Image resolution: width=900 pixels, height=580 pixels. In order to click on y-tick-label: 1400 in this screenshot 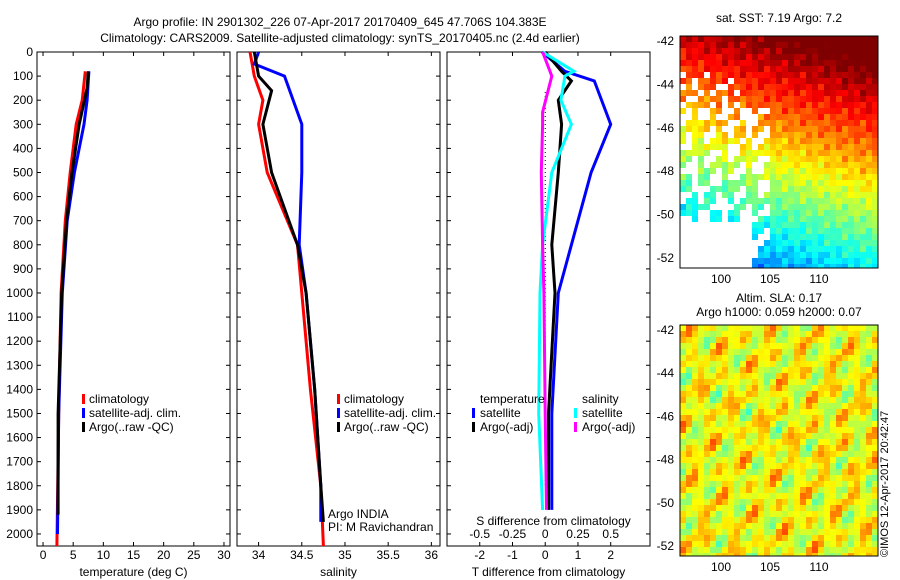, I will do `click(19, 389)`.